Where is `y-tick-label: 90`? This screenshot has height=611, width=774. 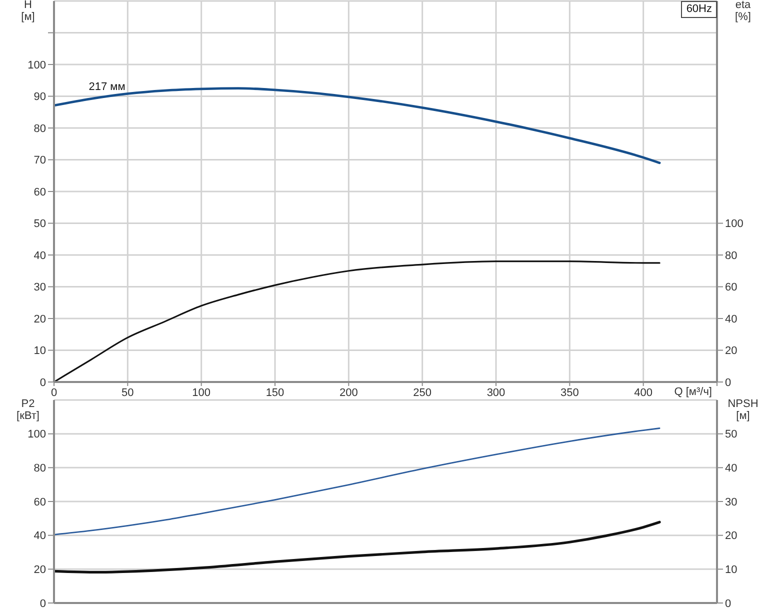 y-tick-label: 90 is located at coordinates (40, 97).